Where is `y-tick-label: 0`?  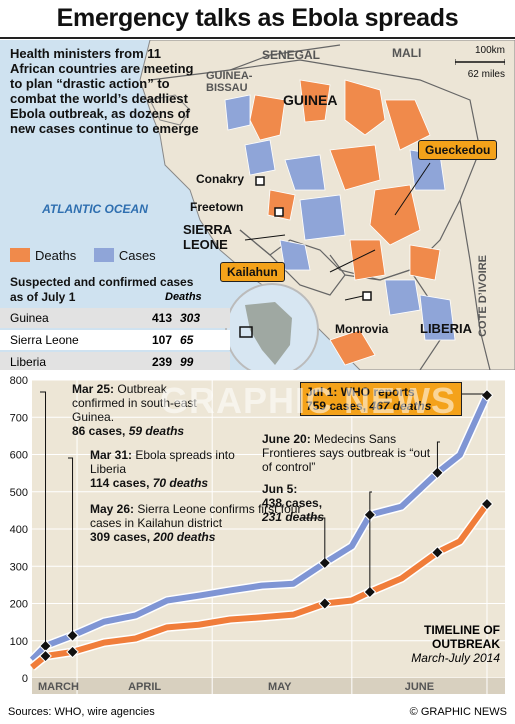 y-tick-label: 0 is located at coordinates (25, 679).